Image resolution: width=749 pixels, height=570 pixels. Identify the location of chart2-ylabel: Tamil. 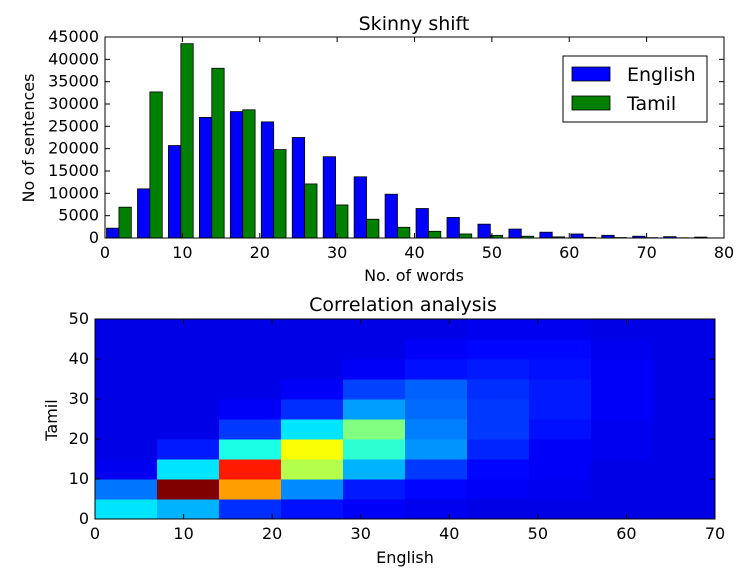
(51, 420).